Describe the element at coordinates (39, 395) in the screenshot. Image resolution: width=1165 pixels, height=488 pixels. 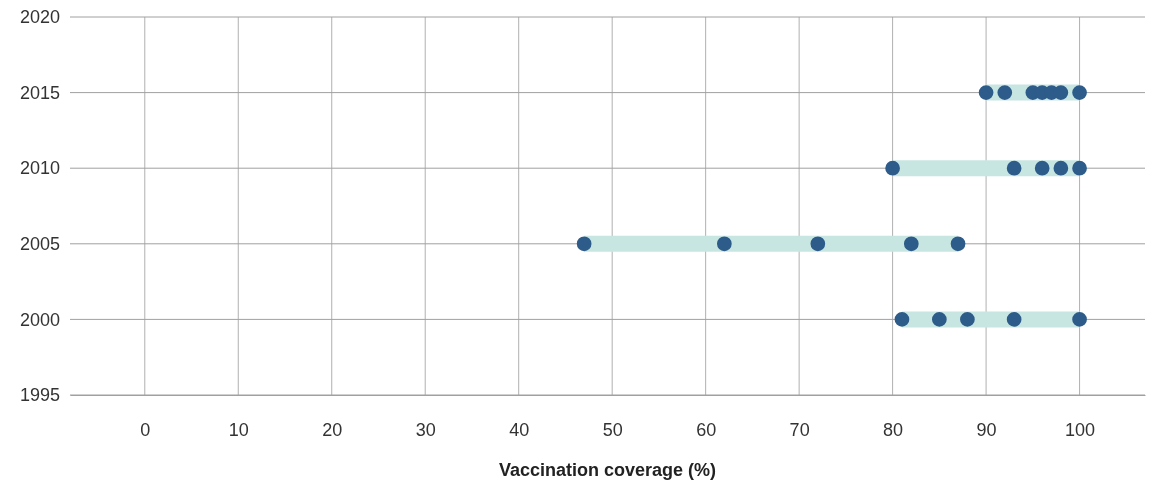
I see `y-tick-label: 1995` at that location.